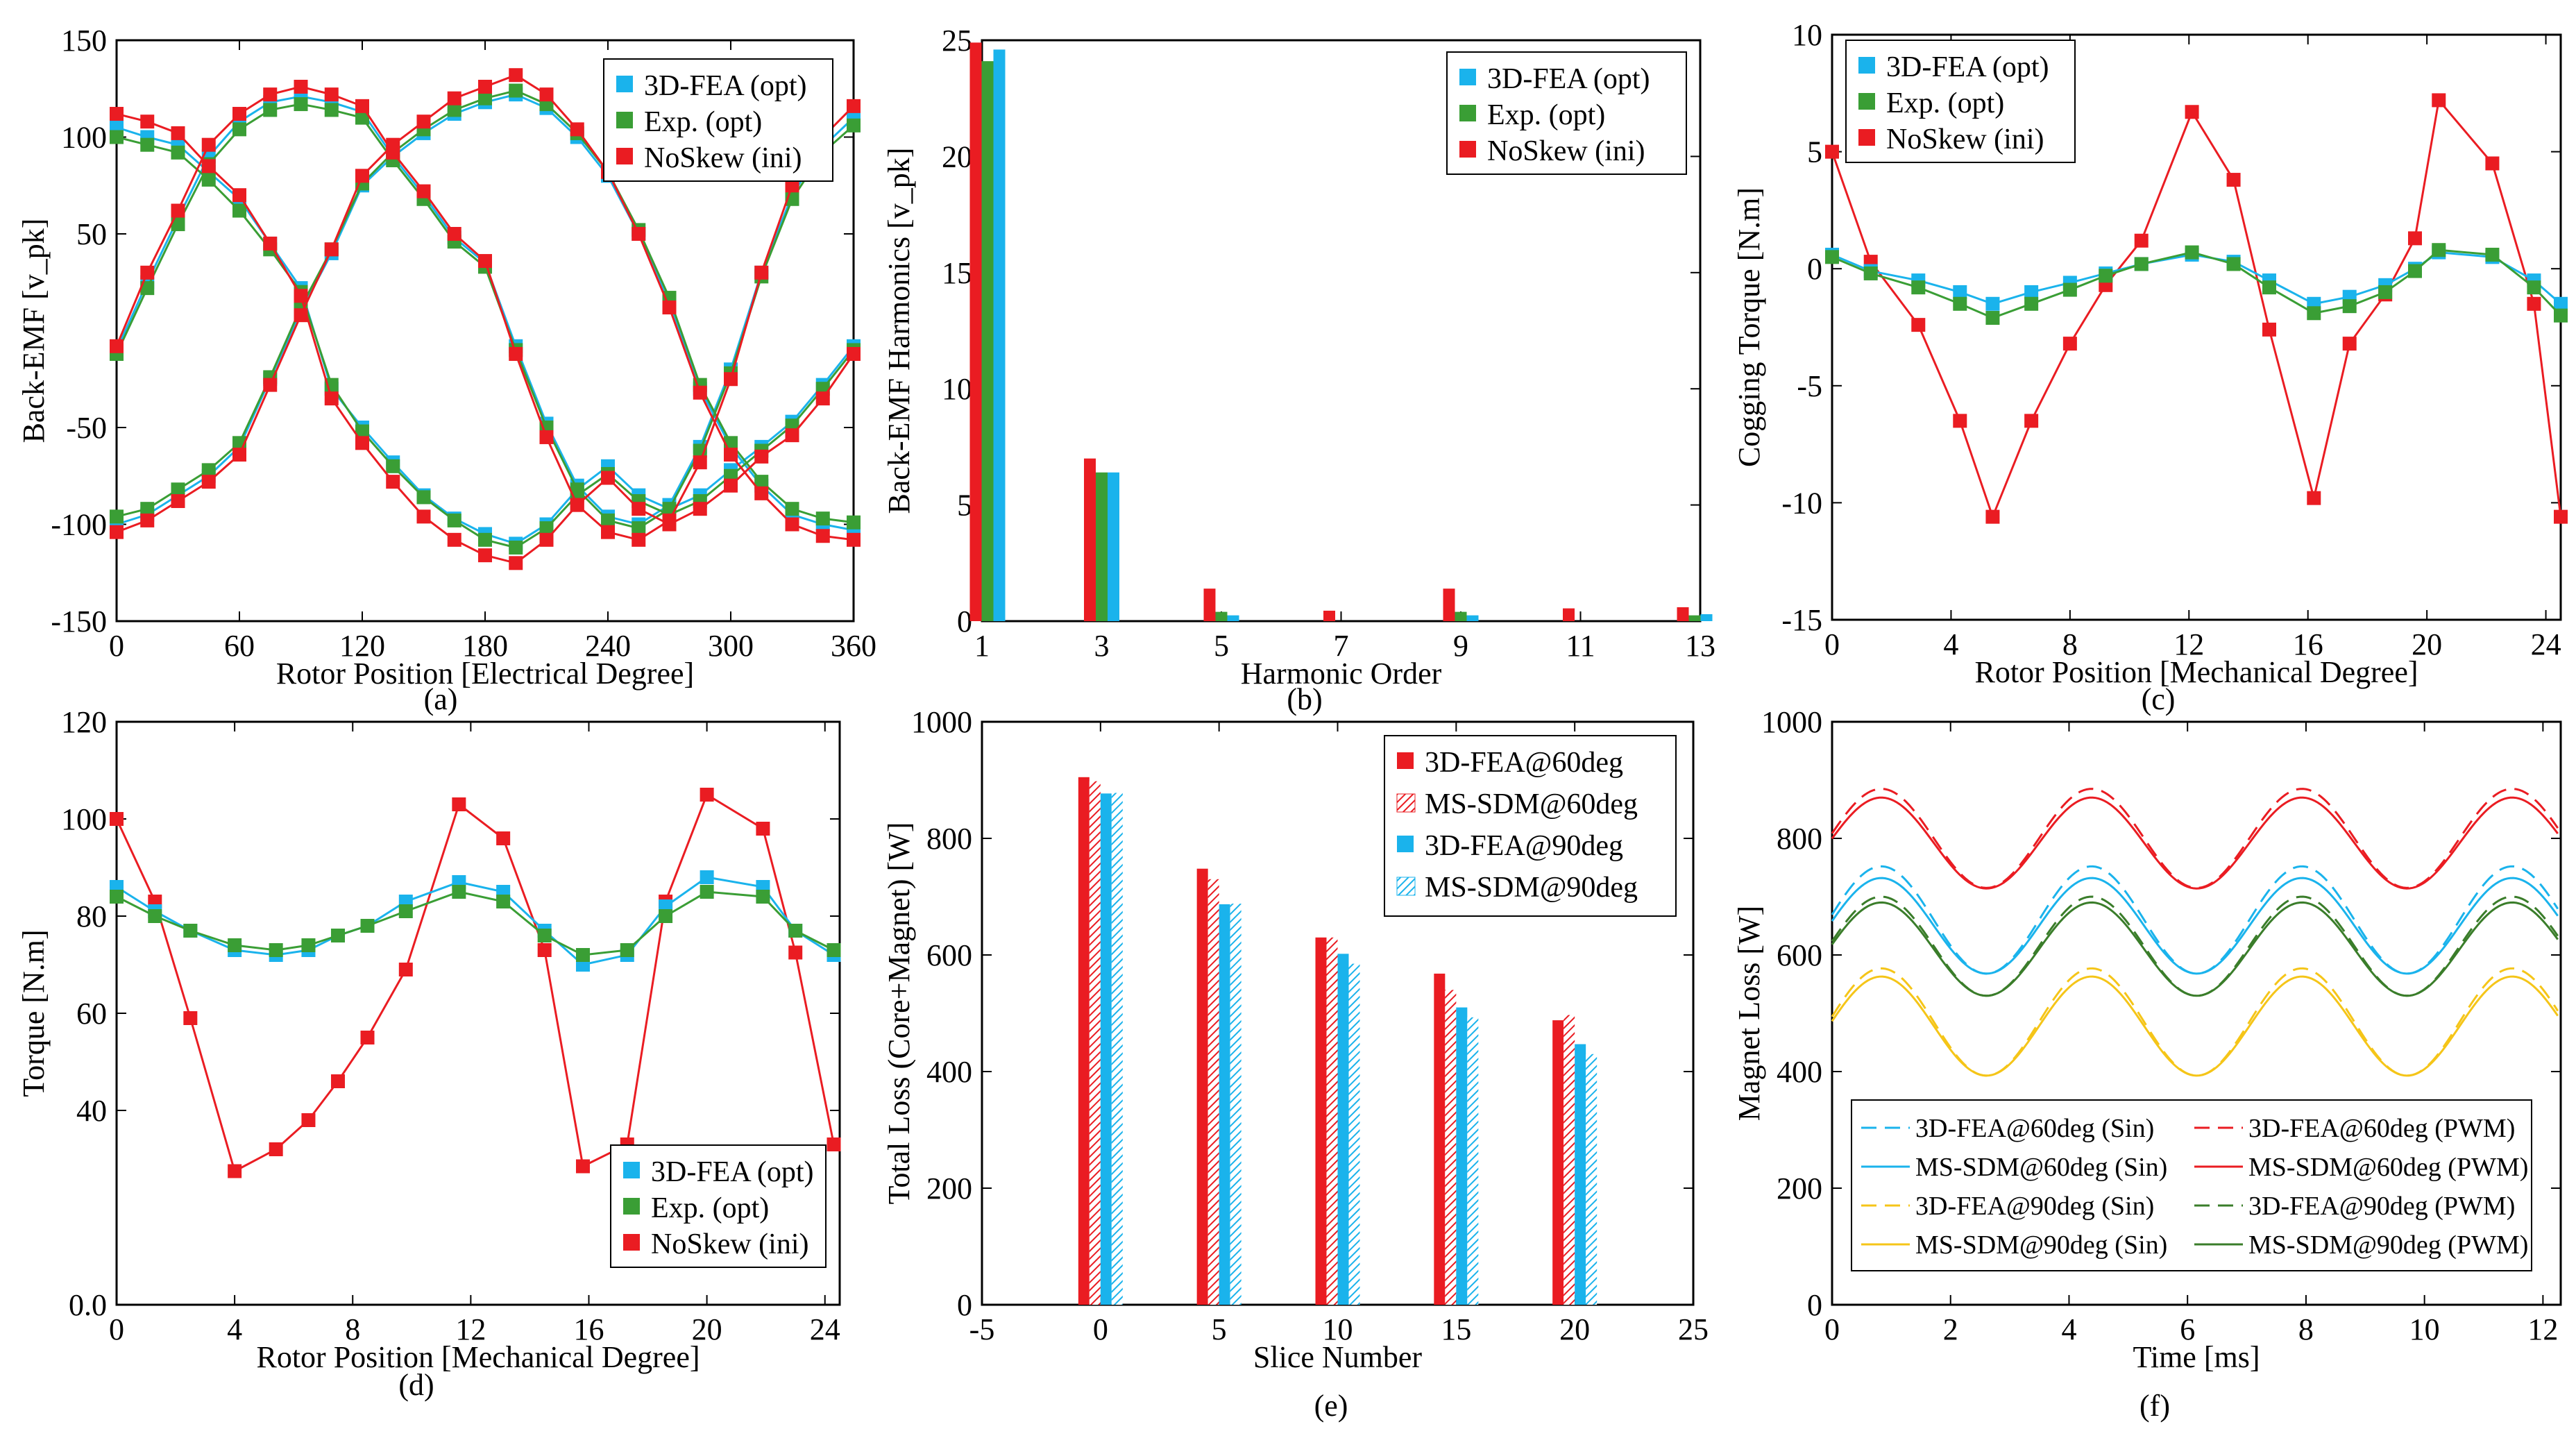  What do you see at coordinates (608, 646) in the screenshot?
I see `x-tick-label: 240` at bounding box center [608, 646].